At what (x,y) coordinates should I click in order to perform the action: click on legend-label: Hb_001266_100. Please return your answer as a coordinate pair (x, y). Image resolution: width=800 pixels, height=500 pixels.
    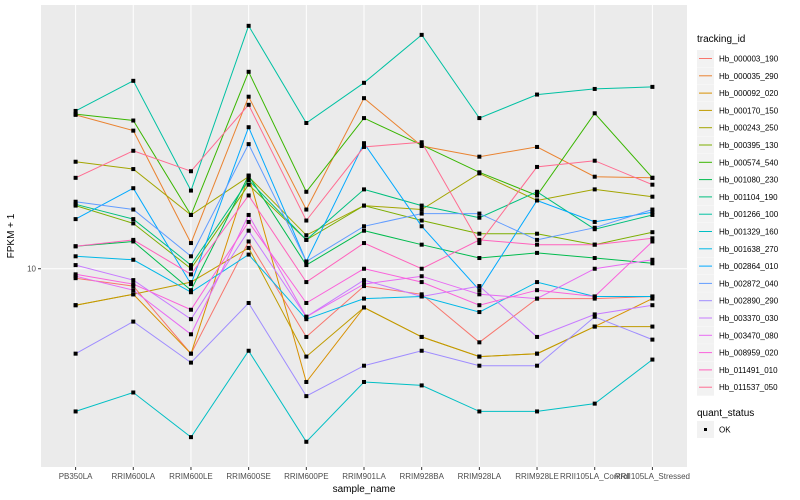
    Looking at the image, I should click on (749, 214).